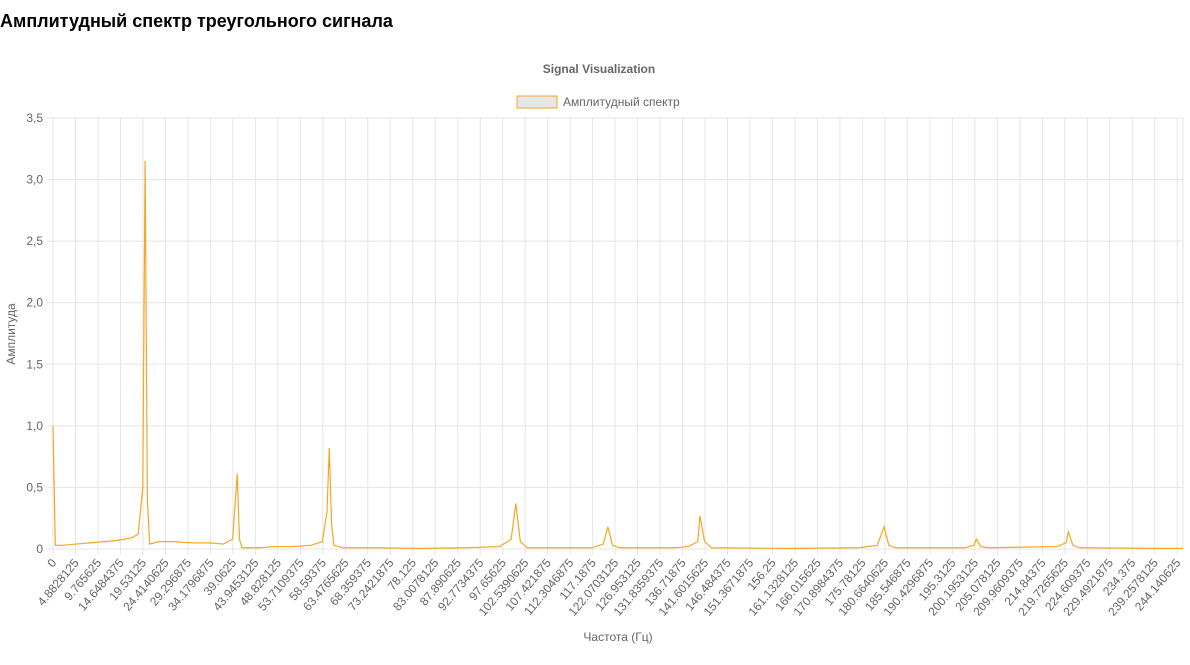  Describe the element at coordinates (34, 241) in the screenshot. I see `y-tick-label: 2,5` at that location.